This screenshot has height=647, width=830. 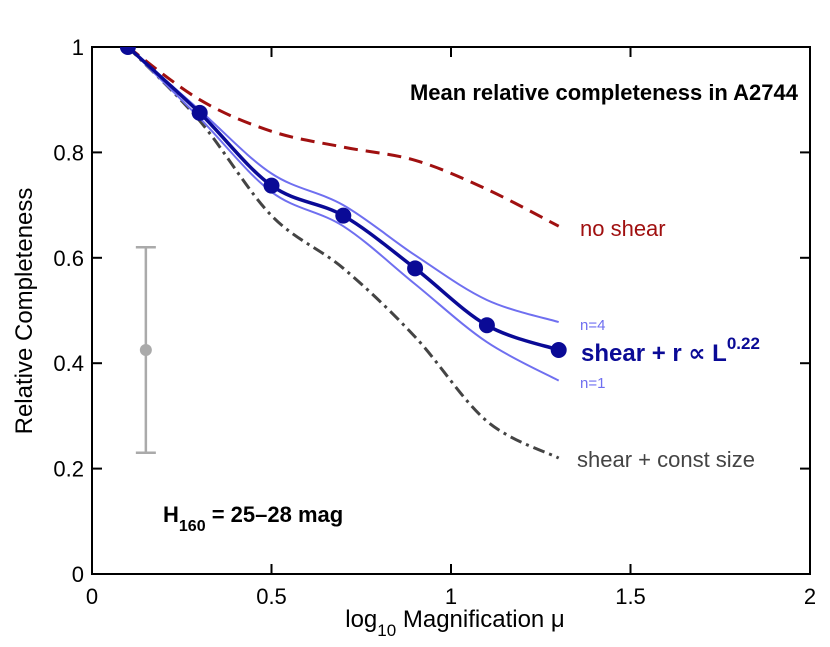 I want to click on mag-rest: = 25–28 mag, so click(x=275, y=514).